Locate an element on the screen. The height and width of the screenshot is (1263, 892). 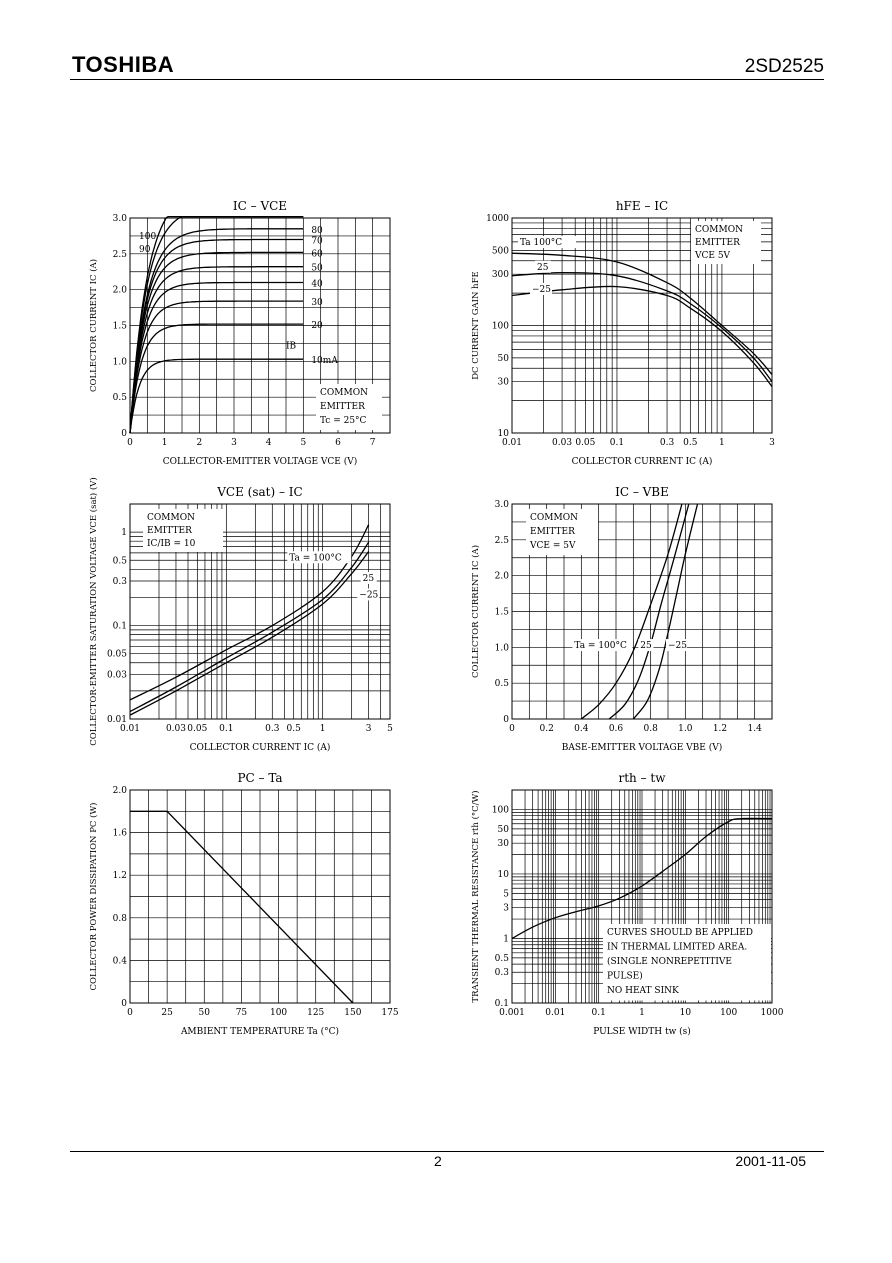
x-tick-label: 25 is located at coordinates (167, 1013).